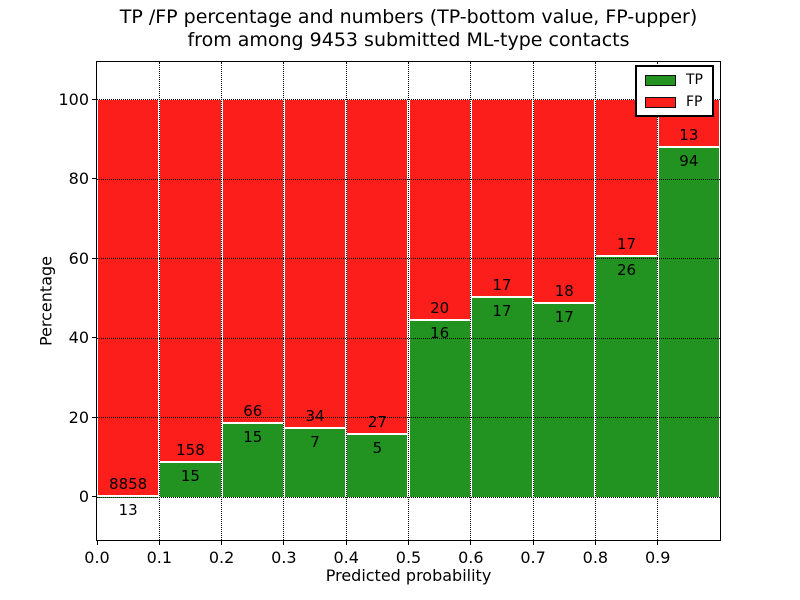 The image size is (800, 600). I want to click on x-tick-label: 0.1, so click(159, 557).